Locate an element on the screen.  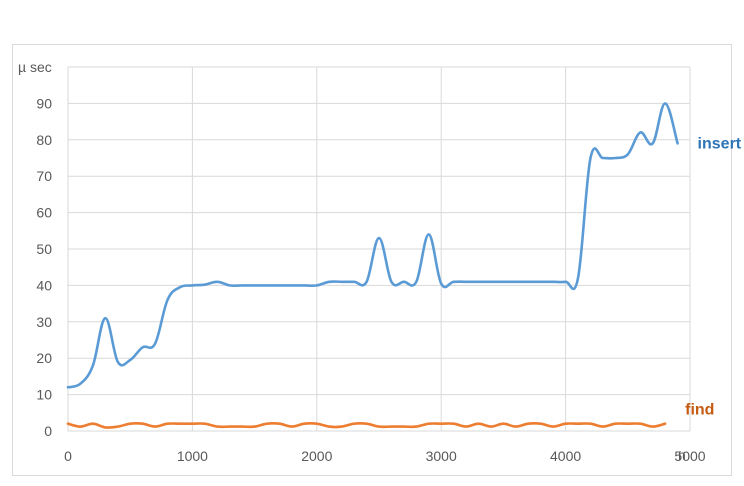
x-axis-label: n is located at coordinates (682, 455).